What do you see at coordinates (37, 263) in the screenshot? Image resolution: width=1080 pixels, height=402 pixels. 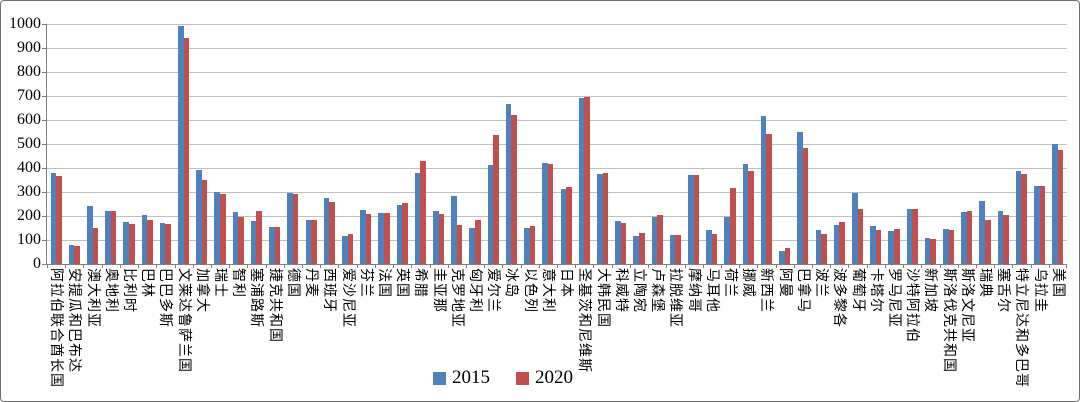 I see `y-axis-label: 0` at bounding box center [37, 263].